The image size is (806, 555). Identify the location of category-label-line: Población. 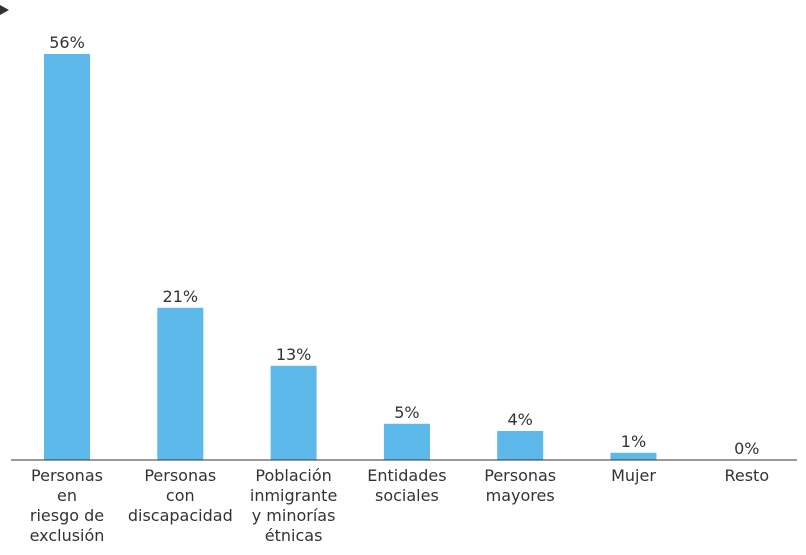
(293, 475).